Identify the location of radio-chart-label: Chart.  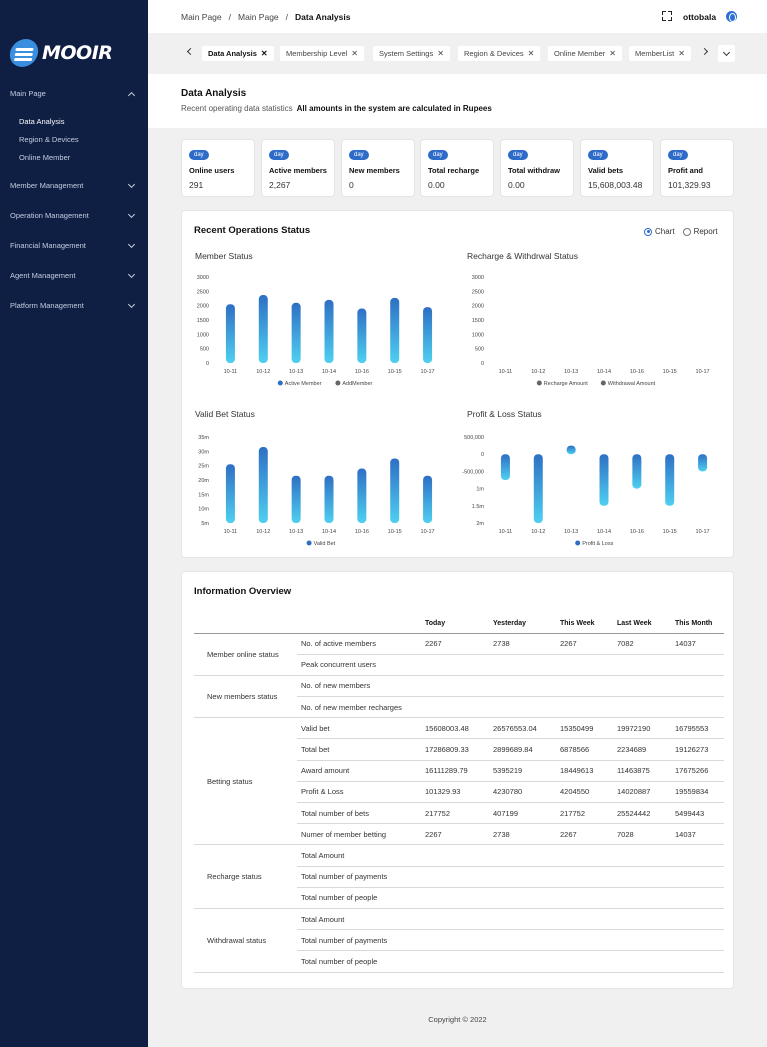
(665, 231).